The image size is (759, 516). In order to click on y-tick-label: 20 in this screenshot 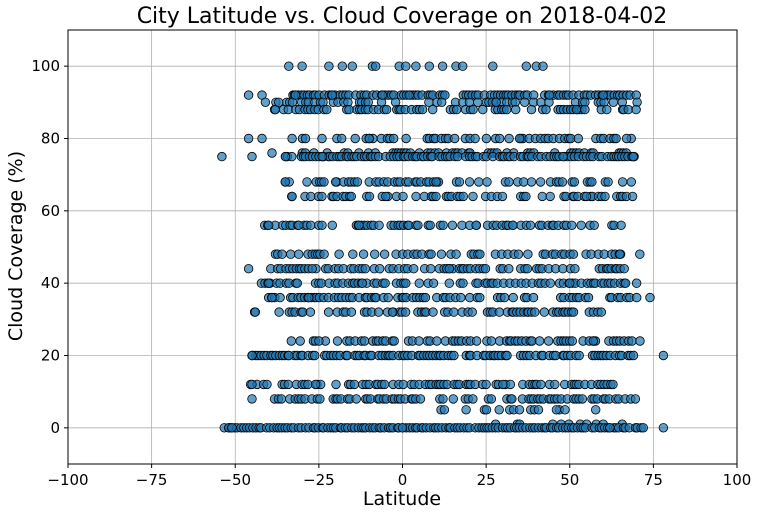, I will do `click(50, 356)`.